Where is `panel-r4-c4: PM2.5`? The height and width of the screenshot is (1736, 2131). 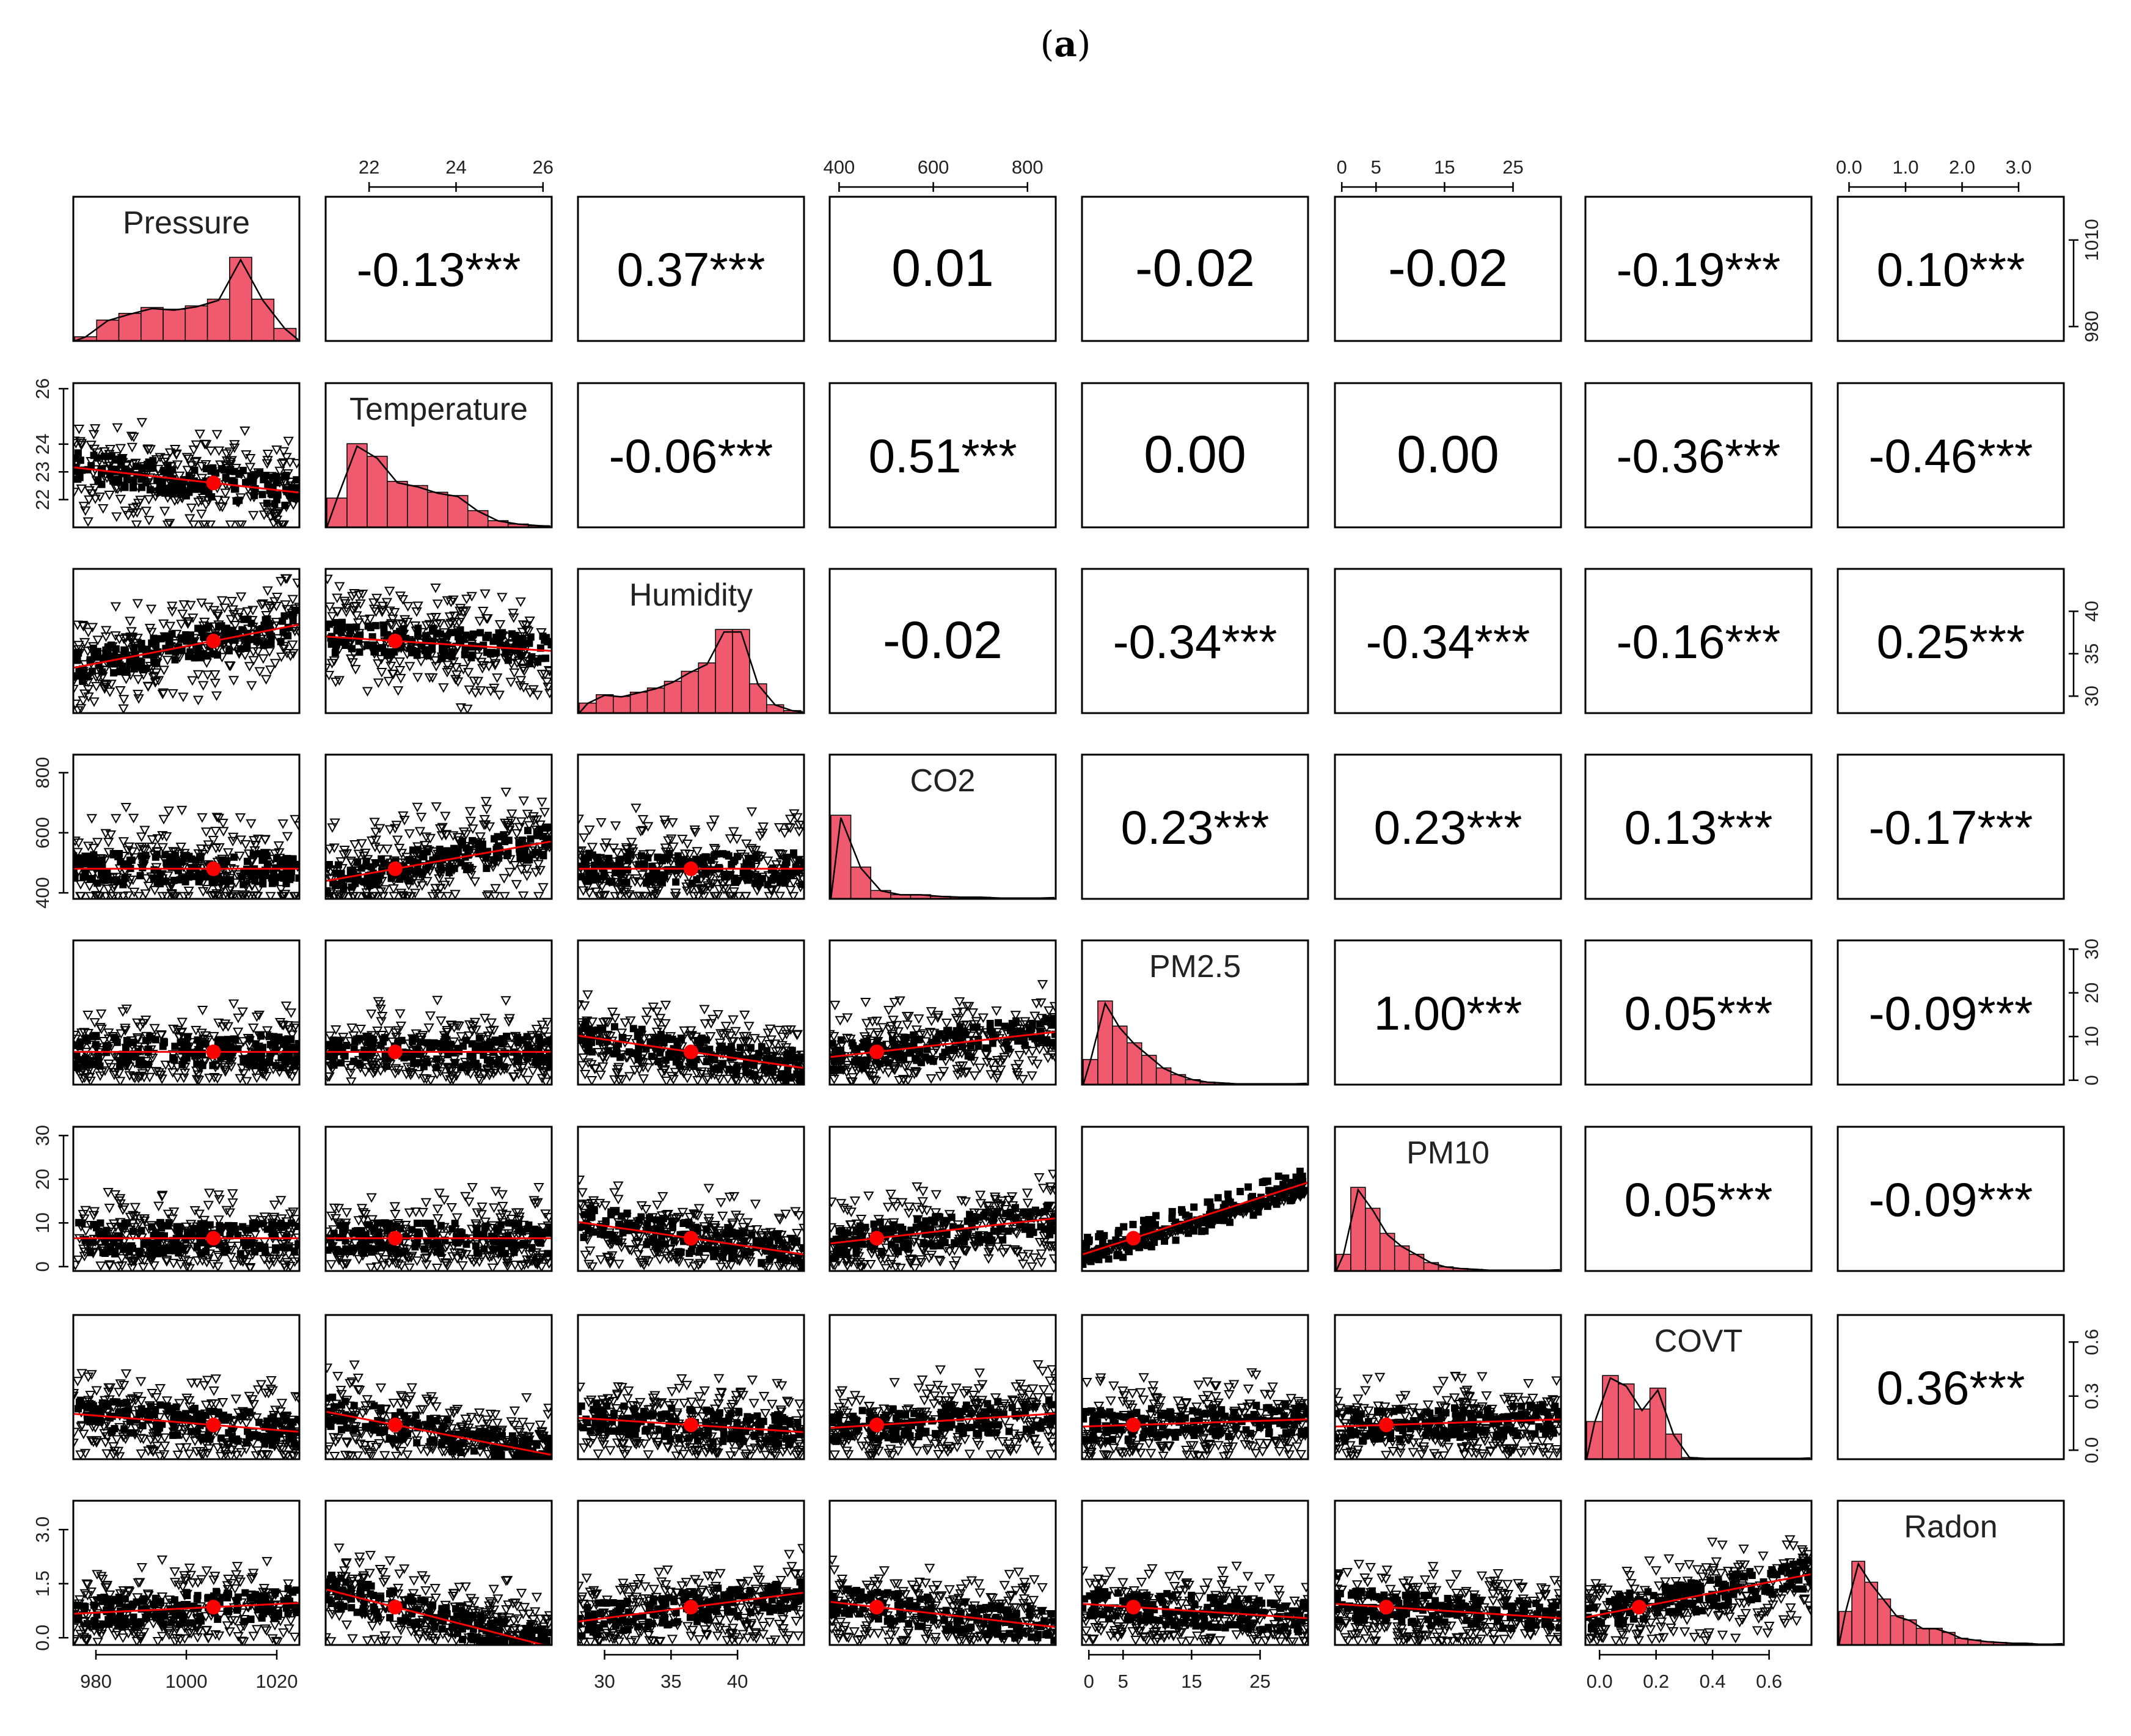 panel-r4-c4: PM2.5 is located at coordinates (1195, 1012).